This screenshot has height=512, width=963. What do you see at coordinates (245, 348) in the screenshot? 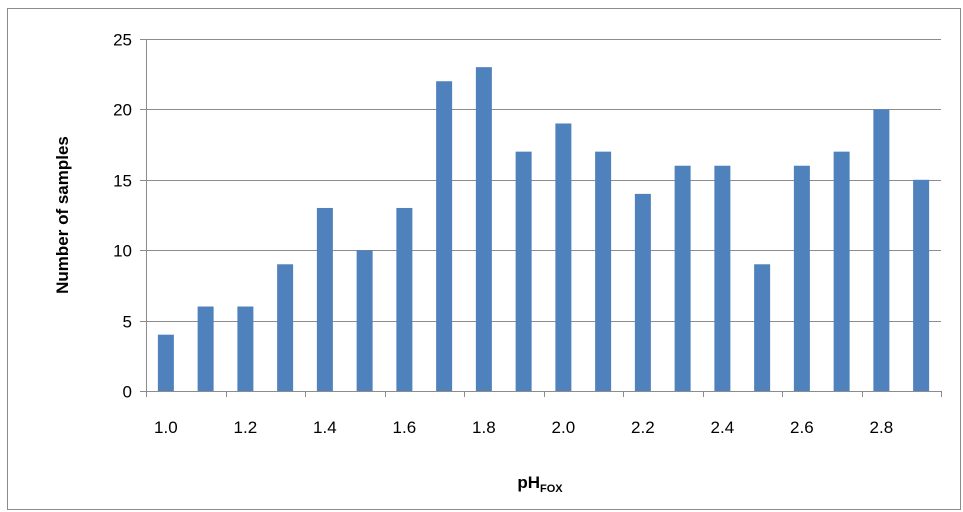
I see `bar-1.2` at bounding box center [245, 348].